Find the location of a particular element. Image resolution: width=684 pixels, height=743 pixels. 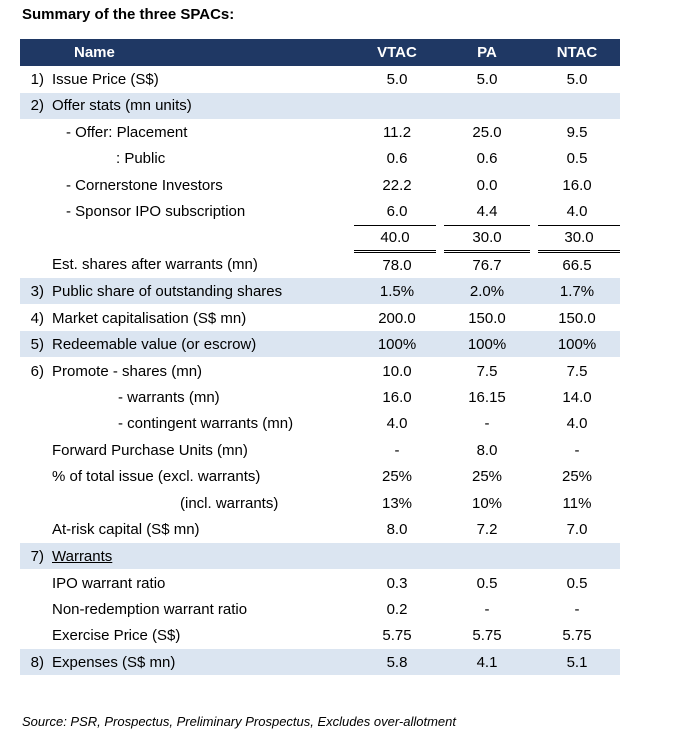

cell-pa: 25.0 is located at coordinates (487, 132).